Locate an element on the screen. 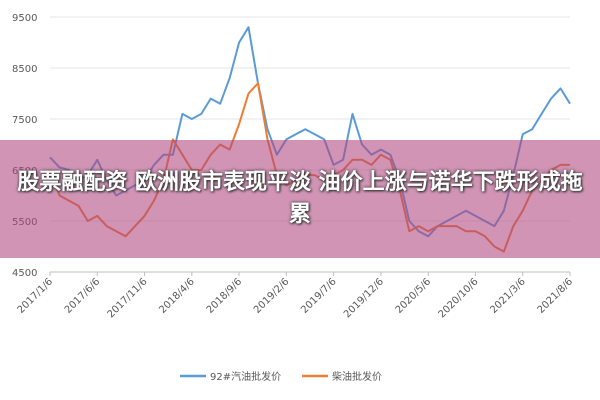 Image resolution: width=600 pixels, height=400 pixels. x-tick-label: 2019/2/6 is located at coordinates (272, 296).